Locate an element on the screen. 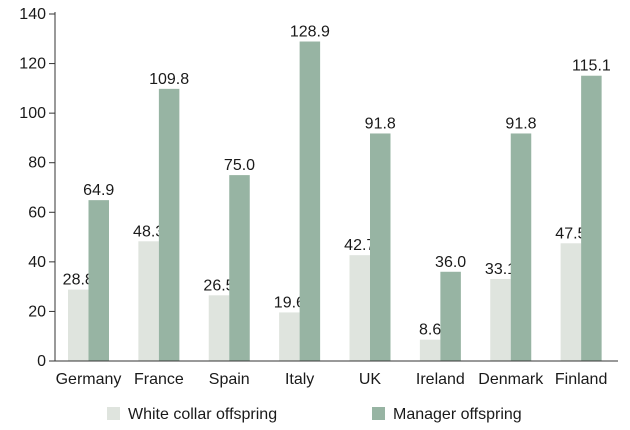  legend-label: White collar offspring is located at coordinates (202, 414).